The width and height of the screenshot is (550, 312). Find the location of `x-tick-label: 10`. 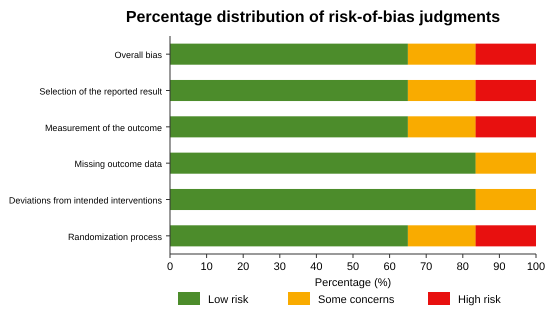

x-tick-label: 10 is located at coordinates (206, 267).